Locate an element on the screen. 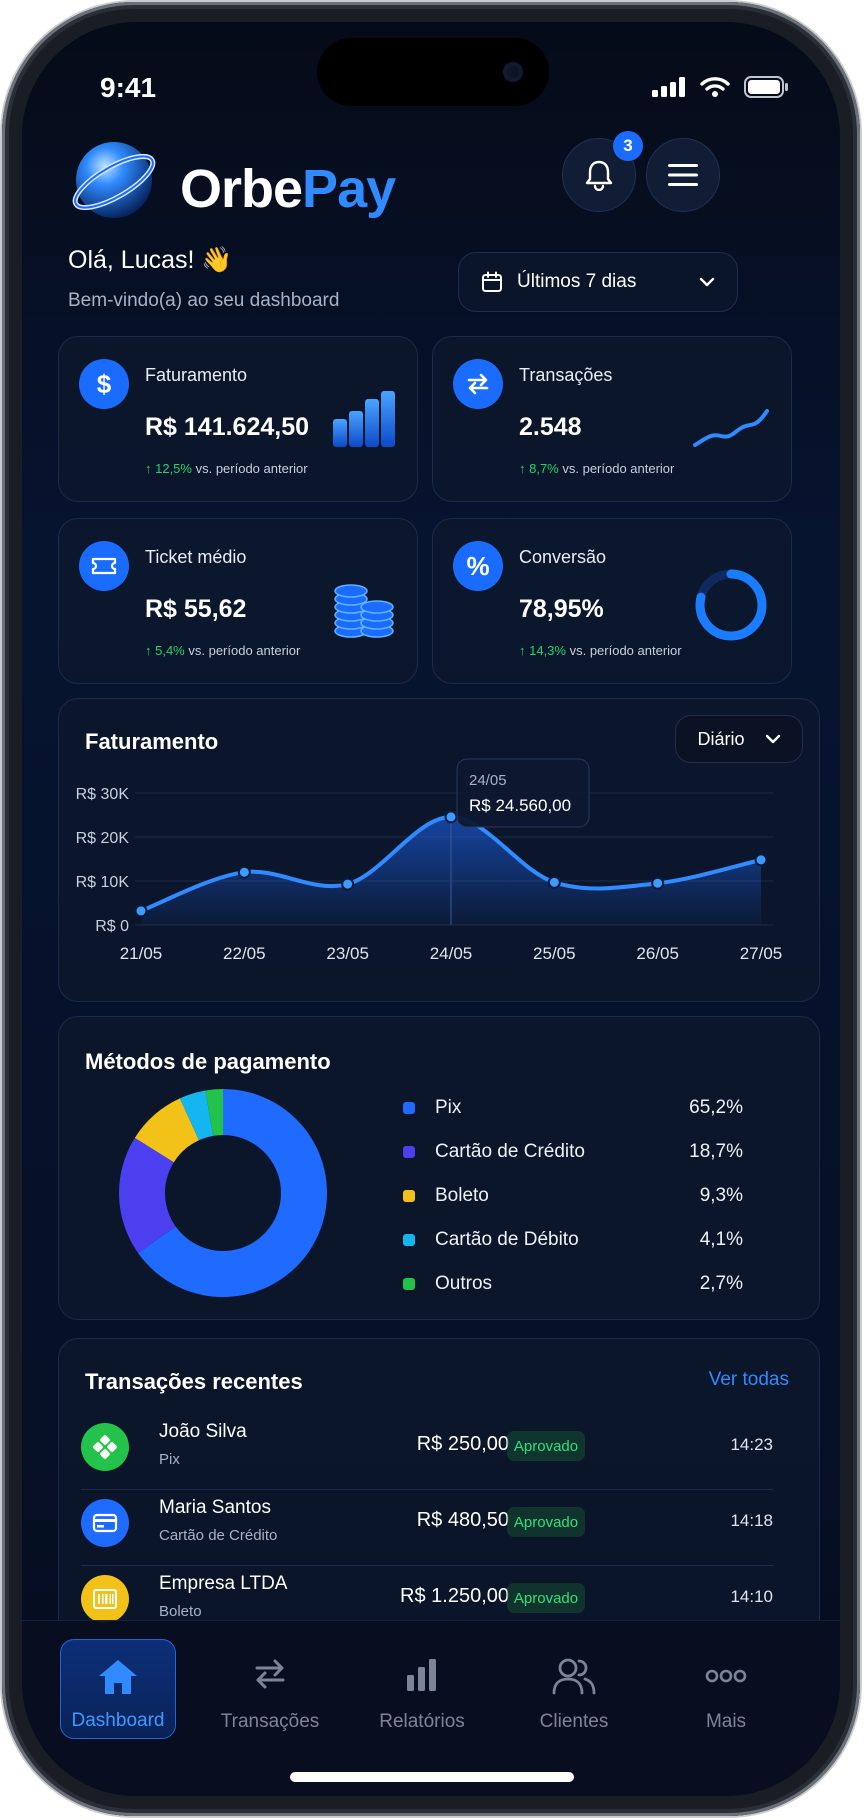 This screenshot has height=1820, width=864. date-range-label: Últimos 7 dias is located at coordinates (577, 281).